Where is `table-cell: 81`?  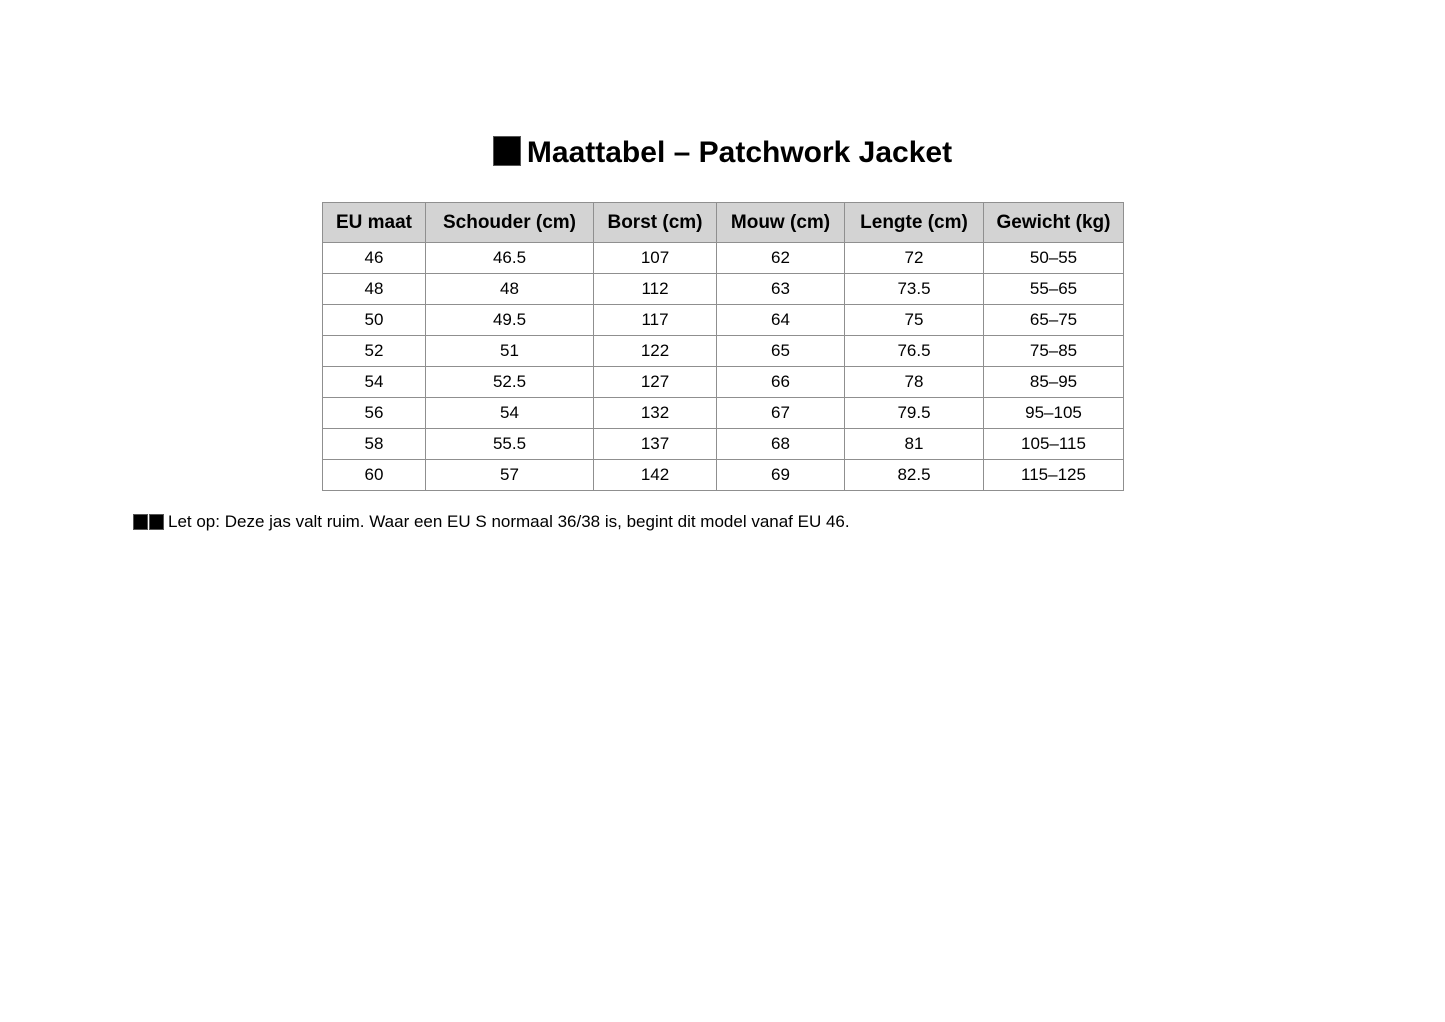 table-cell: 81 is located at coordinates (914, 444).